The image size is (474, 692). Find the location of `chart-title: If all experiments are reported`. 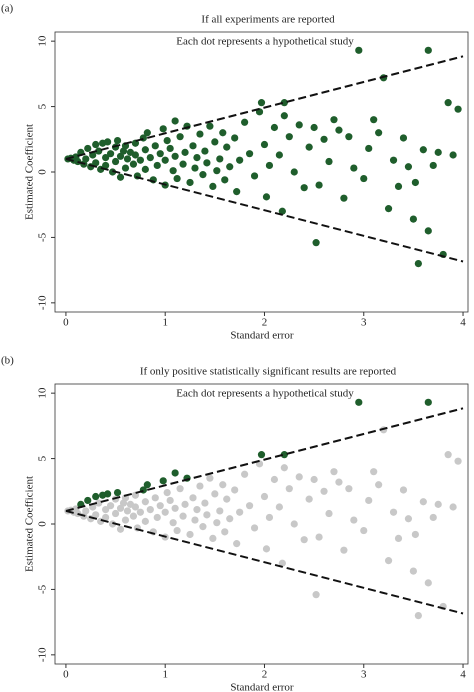

chart-title: If all experiments are reported is located at coordinates (268, 20).